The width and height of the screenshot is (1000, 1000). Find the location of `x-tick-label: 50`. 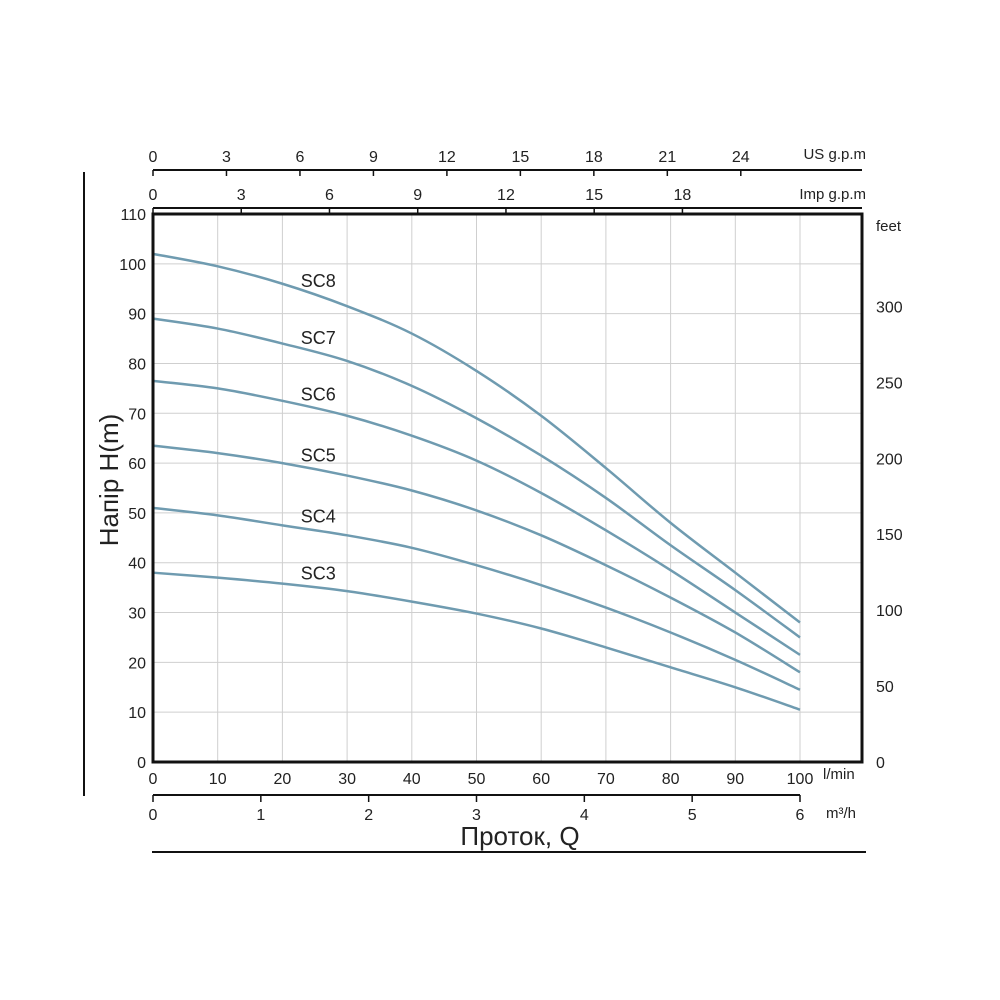

x-tick-label: 50 is located at coordinates (477, 779).